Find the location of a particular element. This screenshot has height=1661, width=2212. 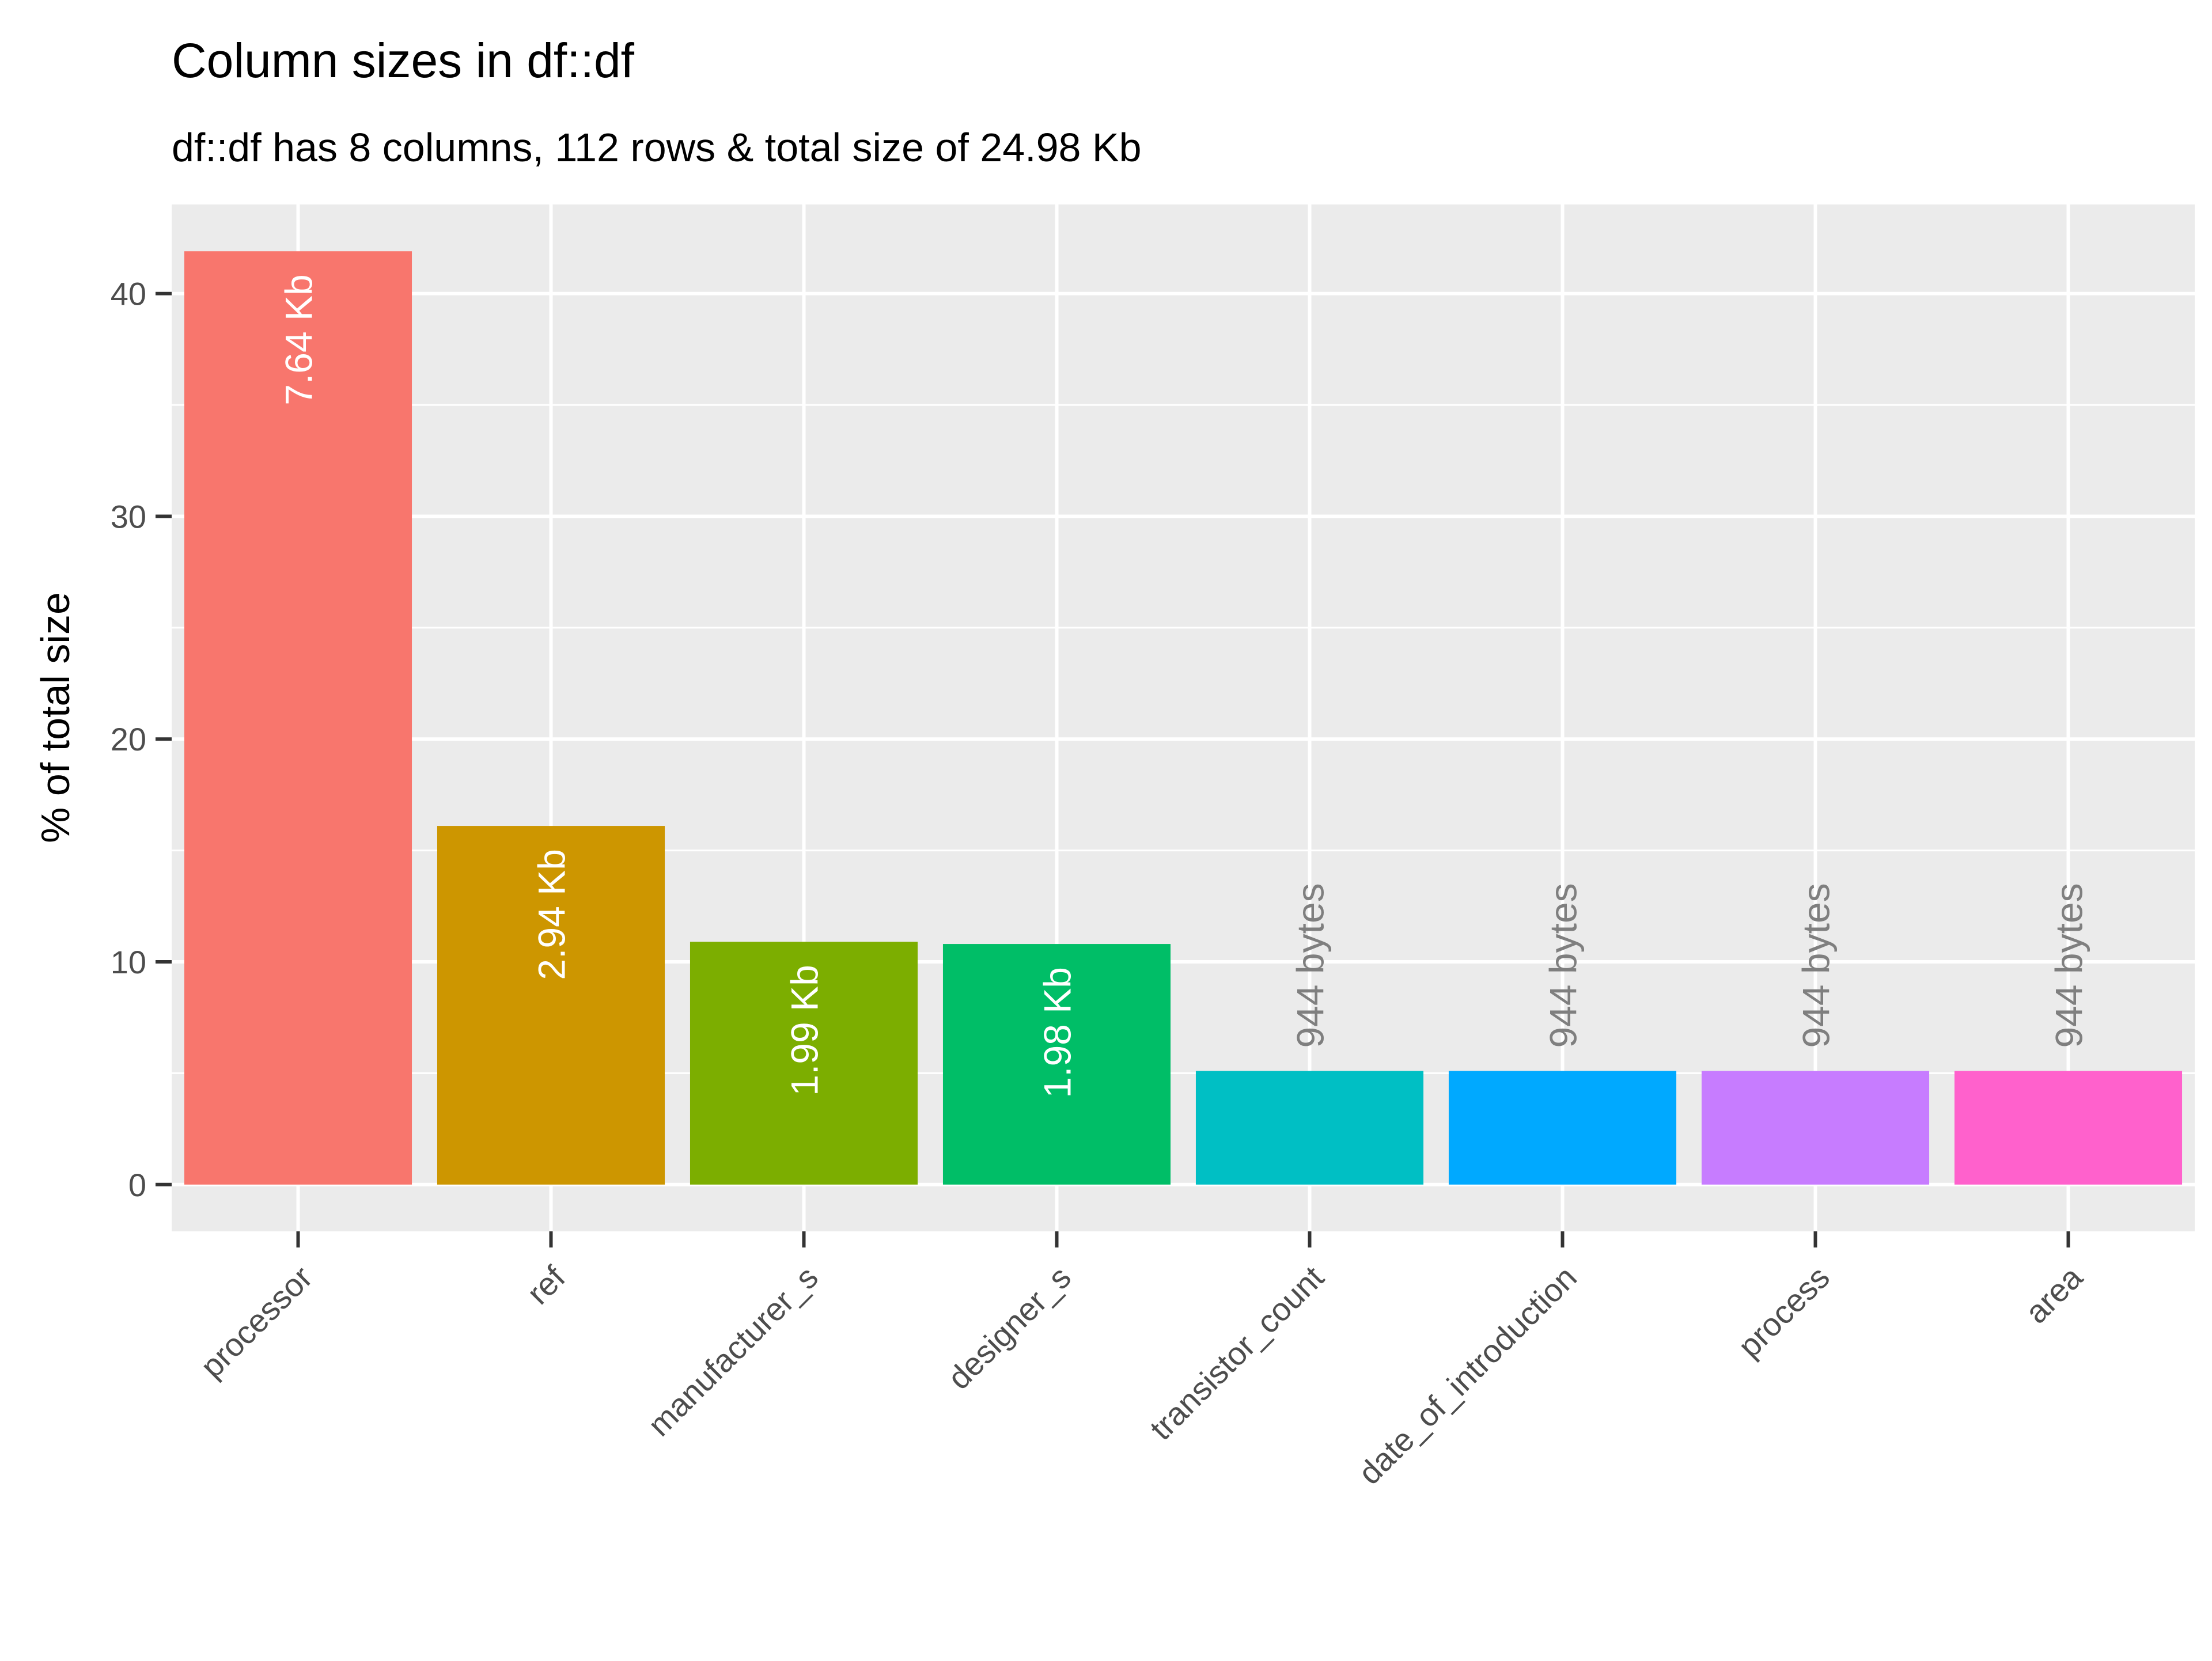

y-tick-label: 10 is located at coordinates (128, 962).